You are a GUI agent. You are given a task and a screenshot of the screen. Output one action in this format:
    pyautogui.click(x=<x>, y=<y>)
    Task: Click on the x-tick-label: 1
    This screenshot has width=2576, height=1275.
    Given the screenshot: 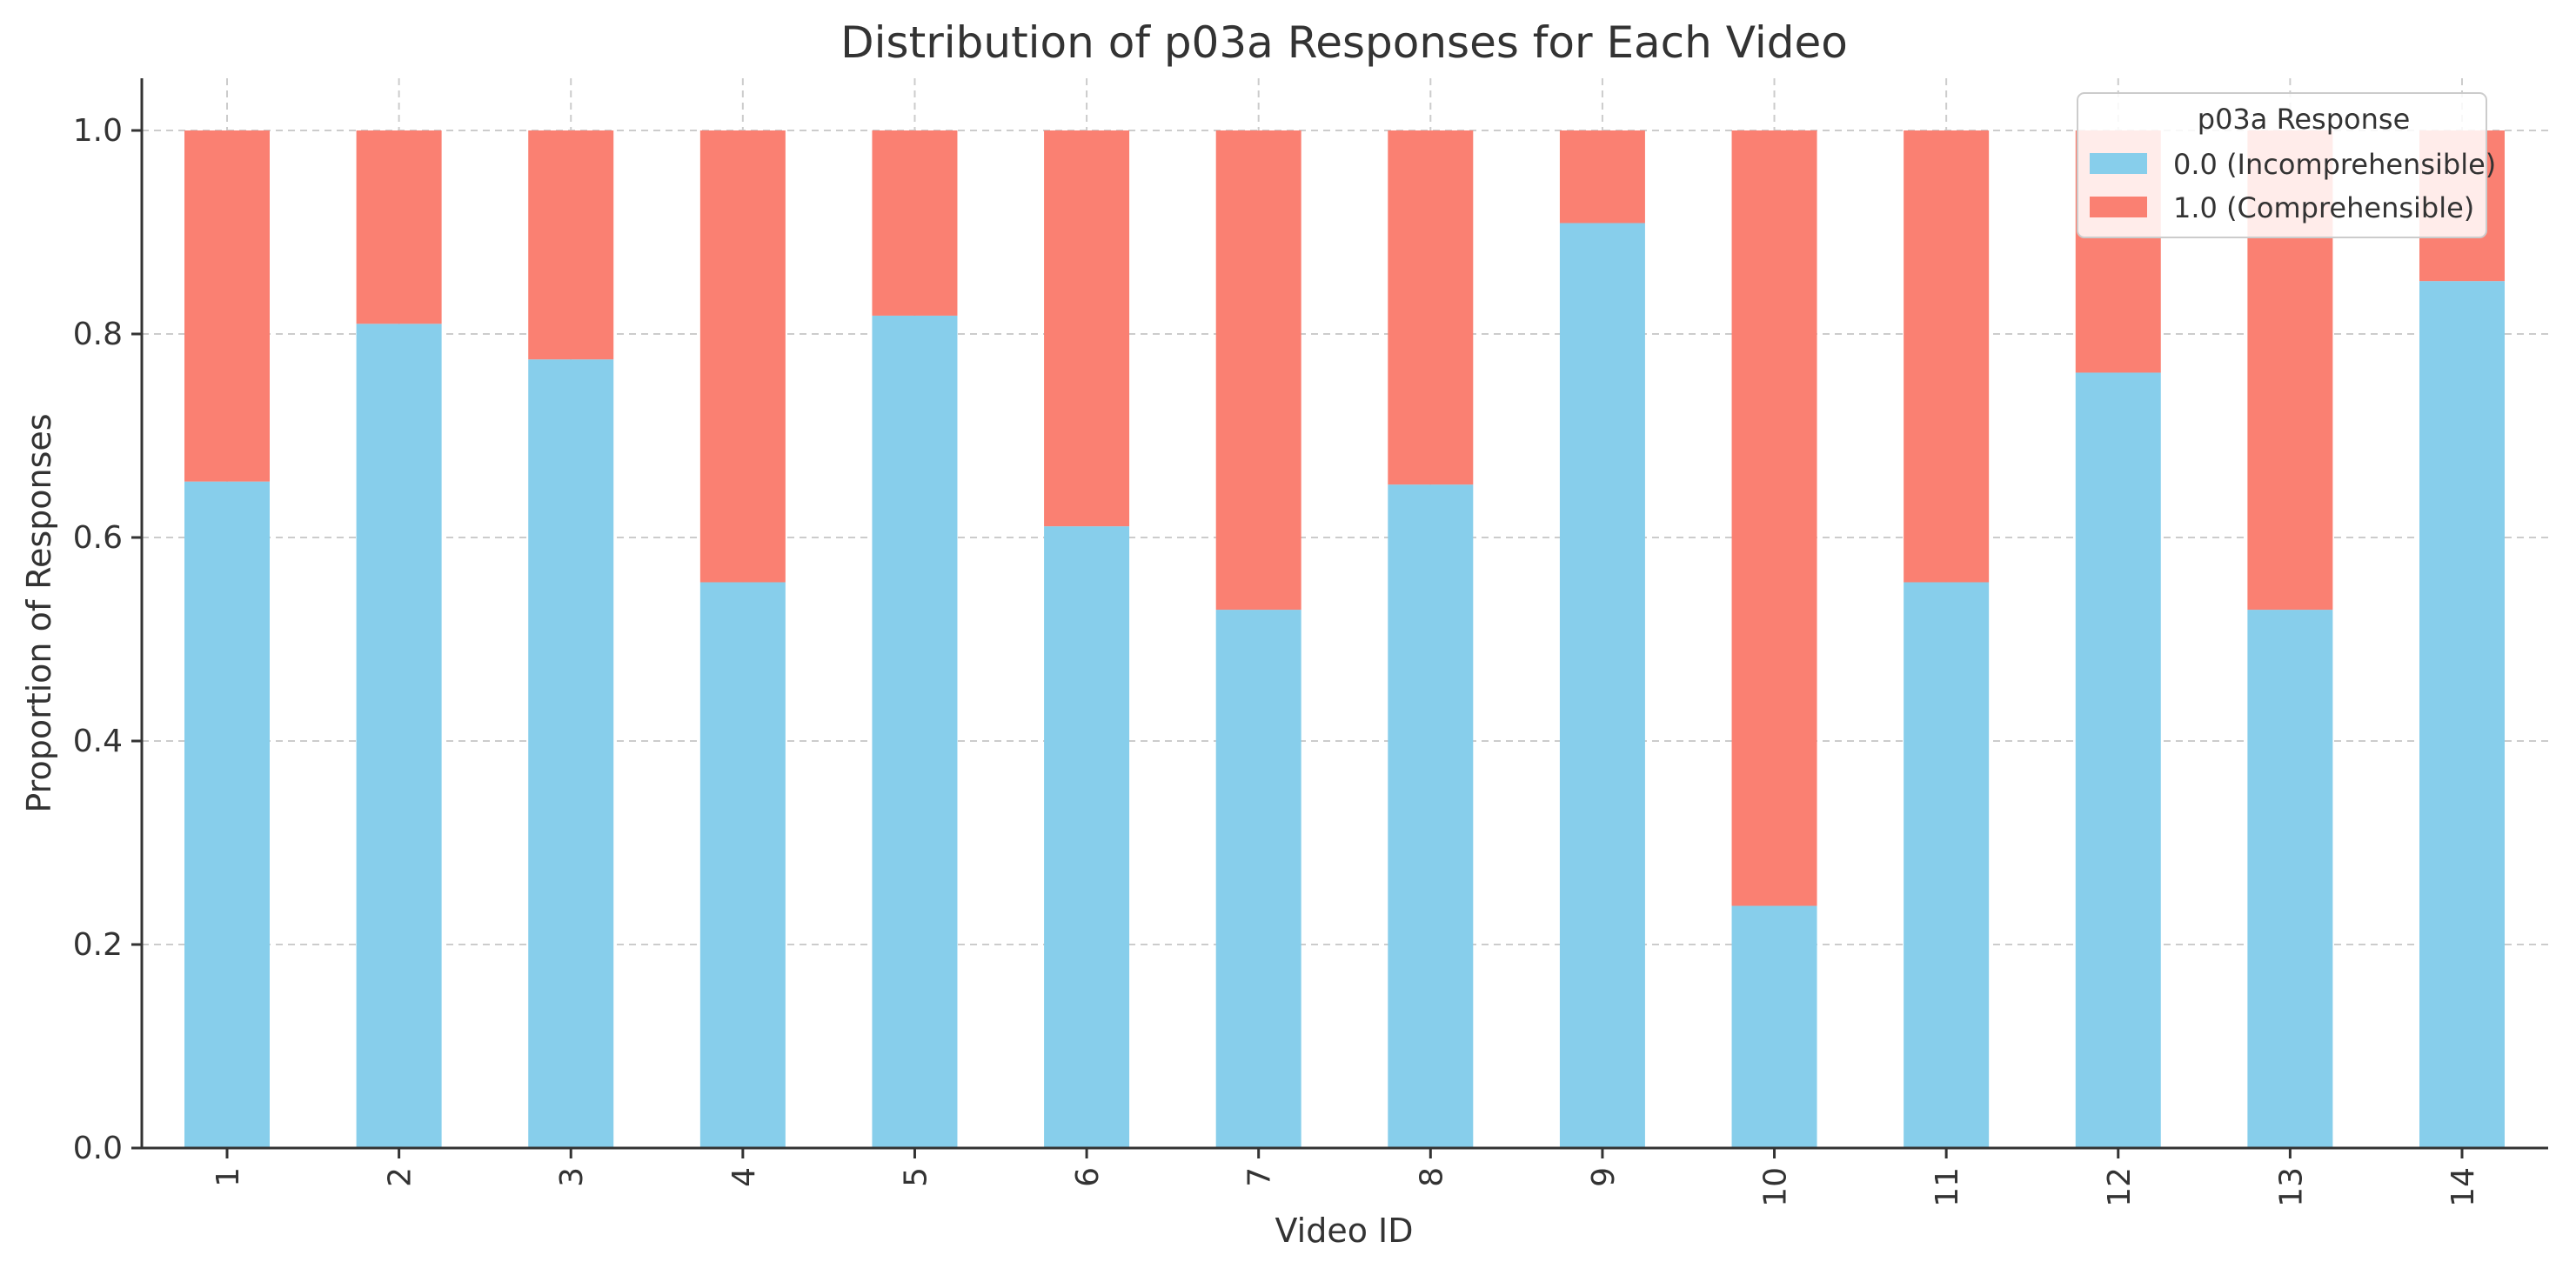 What is the action you would take?
    pyautogui.click(x=229, y=1177)
    